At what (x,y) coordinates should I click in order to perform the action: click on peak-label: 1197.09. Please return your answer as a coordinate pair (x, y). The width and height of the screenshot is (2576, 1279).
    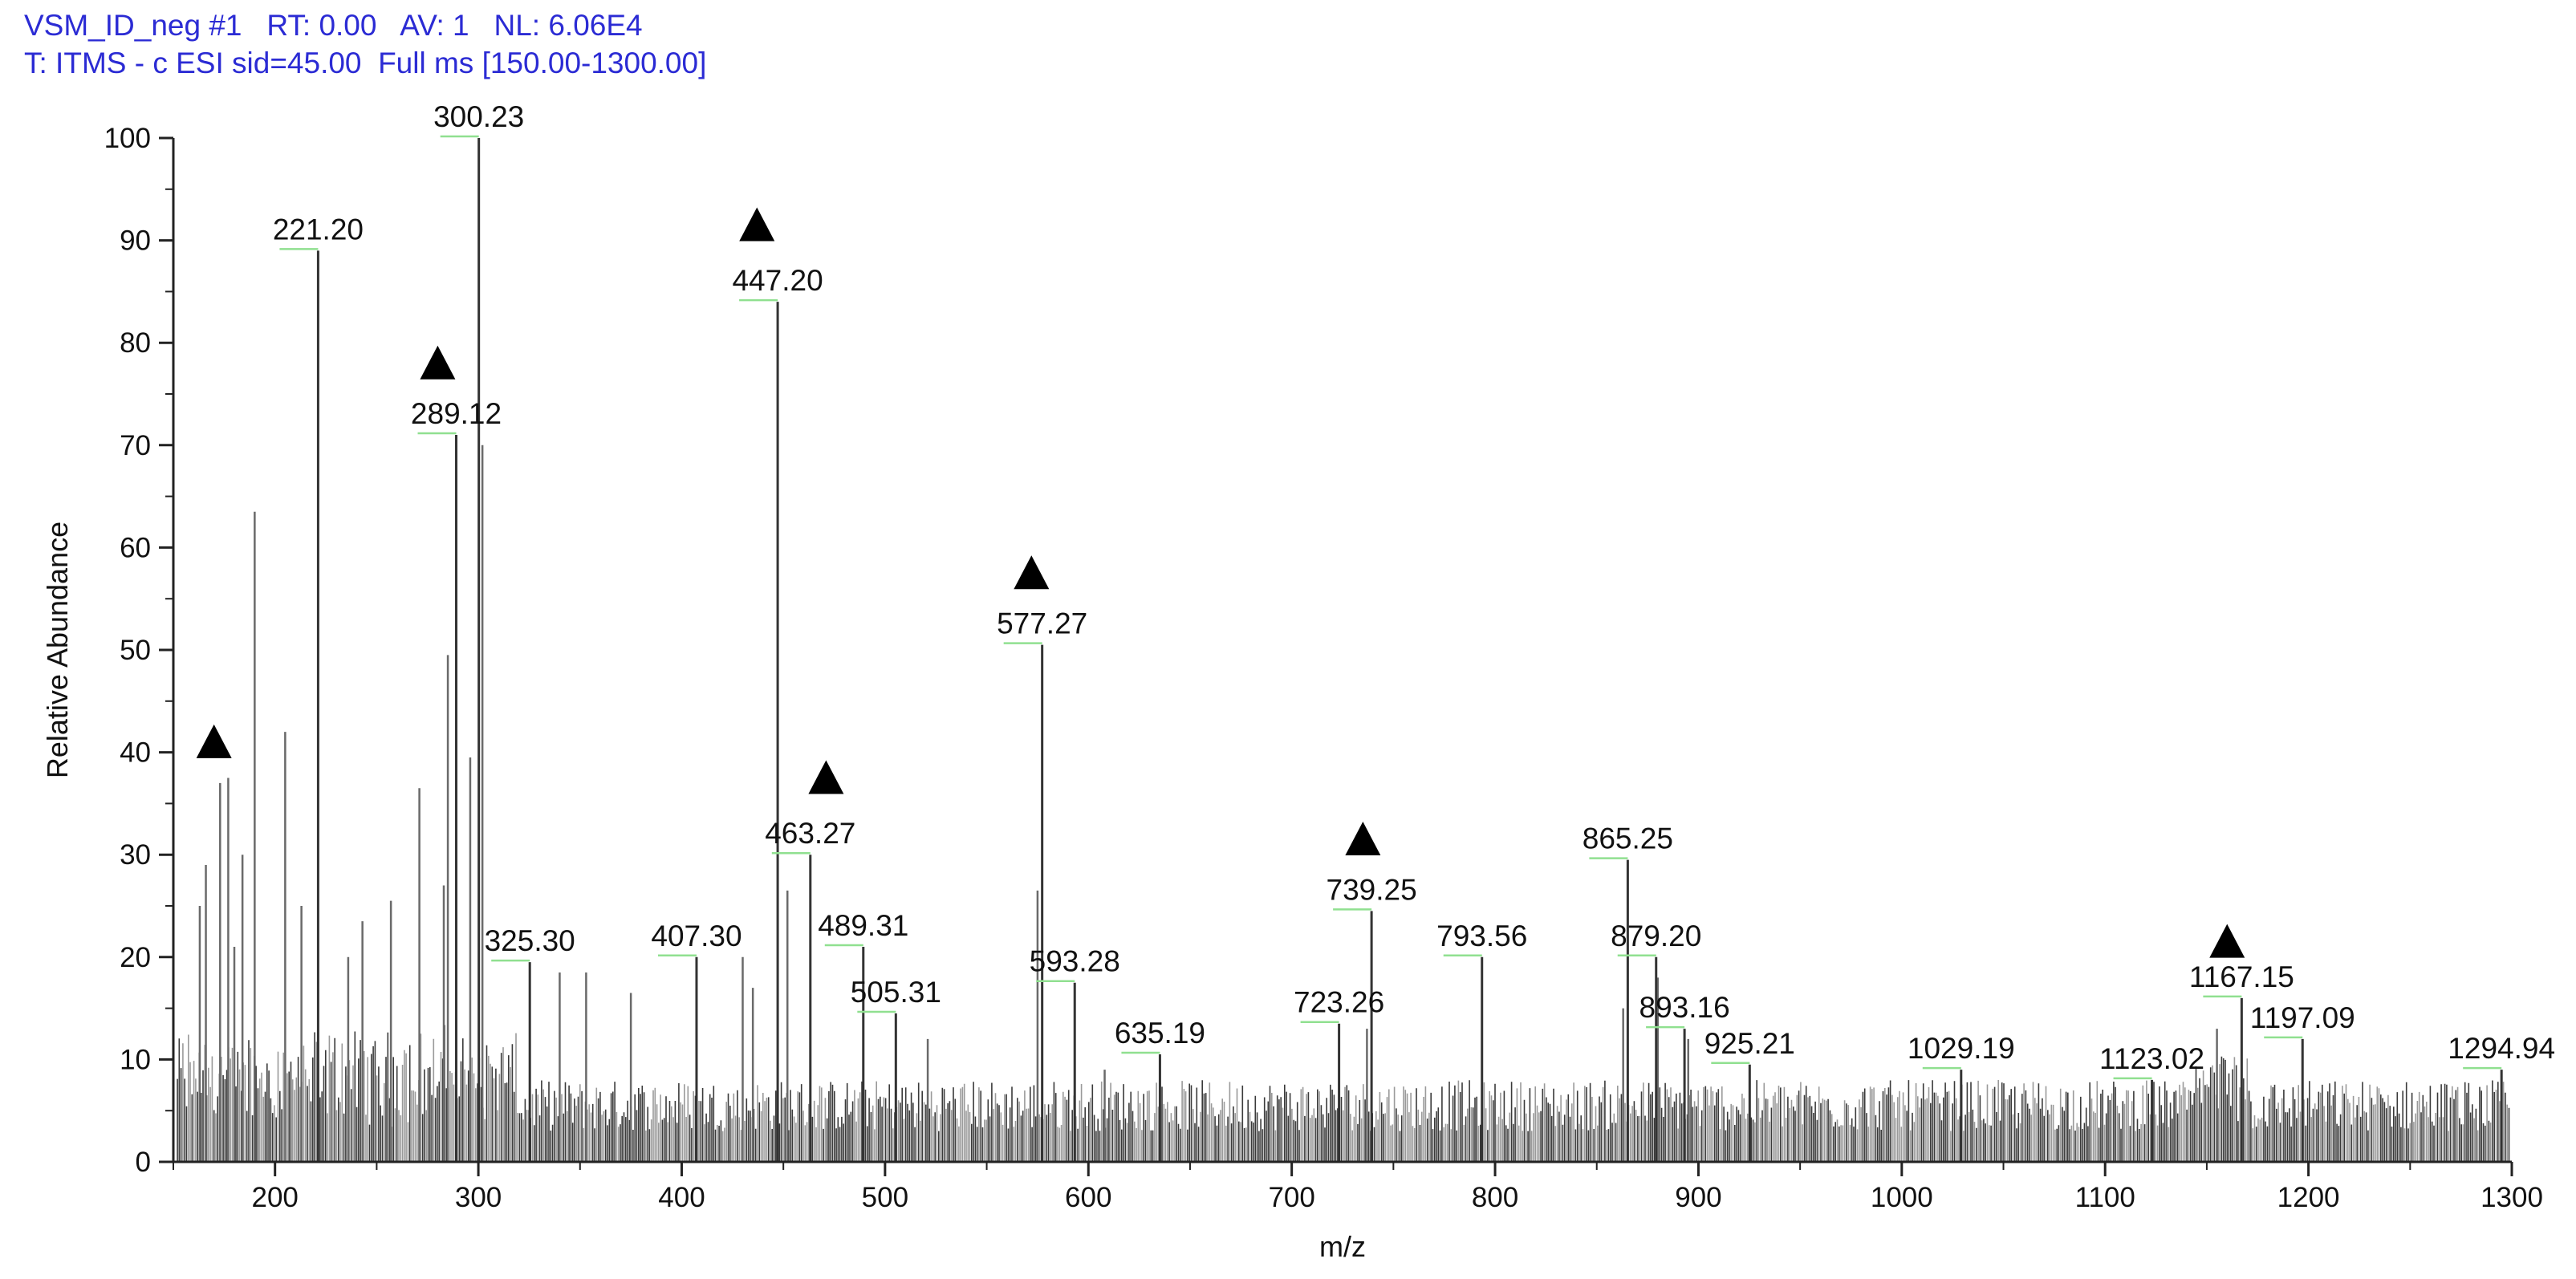
    Looking at the image, I should click on (2302, 1017).